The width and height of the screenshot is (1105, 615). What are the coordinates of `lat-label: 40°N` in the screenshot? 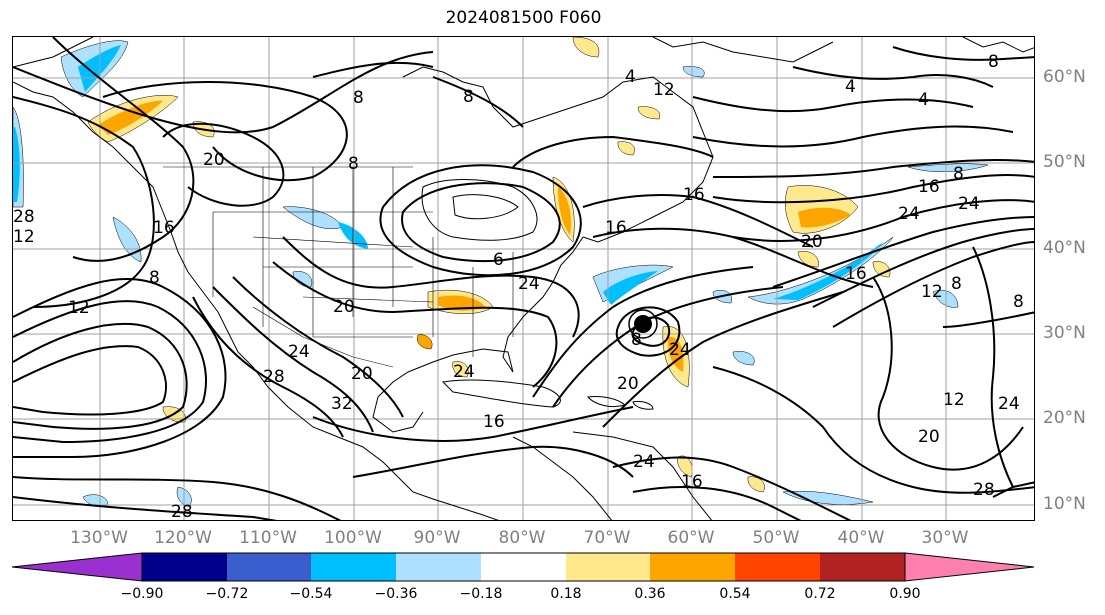 It's located at (1064, 248).